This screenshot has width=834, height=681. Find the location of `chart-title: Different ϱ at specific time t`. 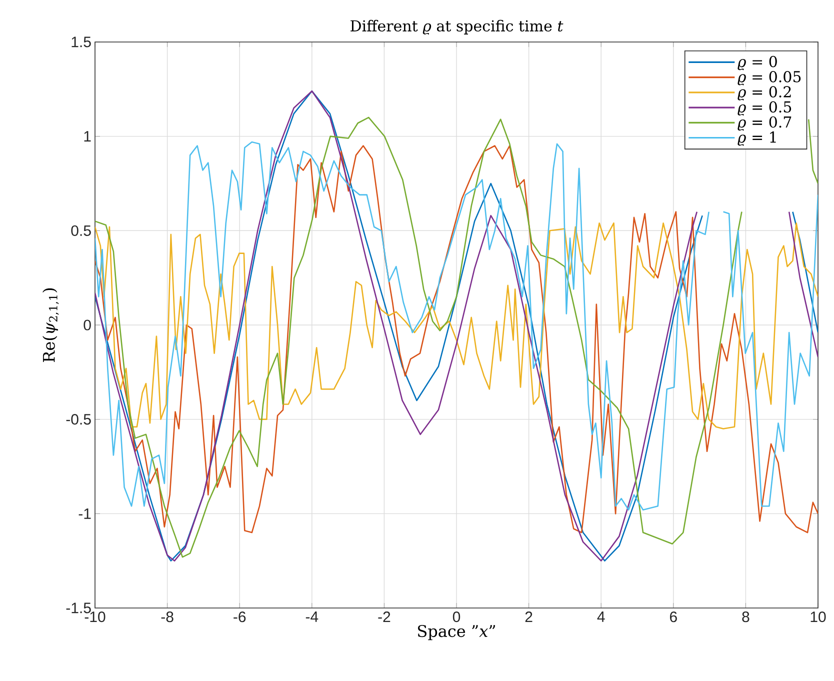

chart-title: Different ϱ at specific time t is located at coordinates (457, 27).